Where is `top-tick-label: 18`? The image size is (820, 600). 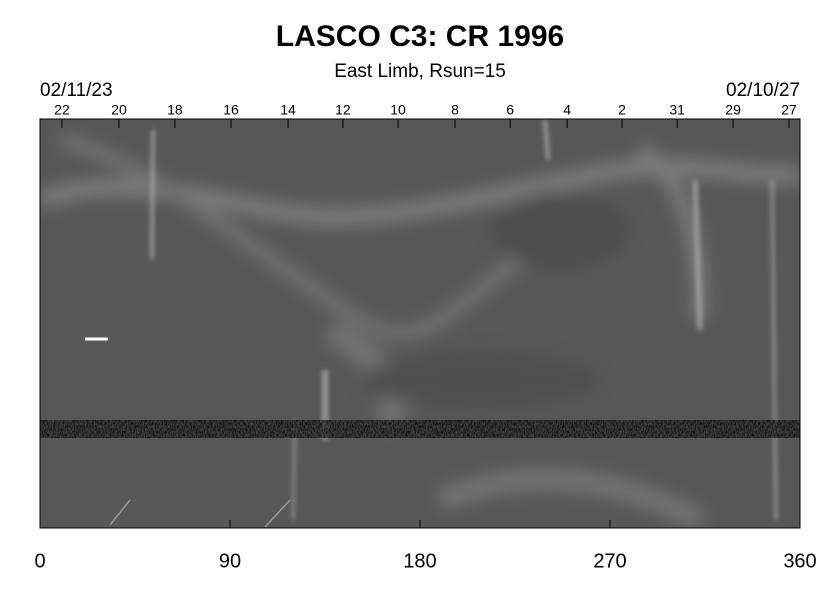 top-tick-label: 18 is located at coordinates (175, 110).